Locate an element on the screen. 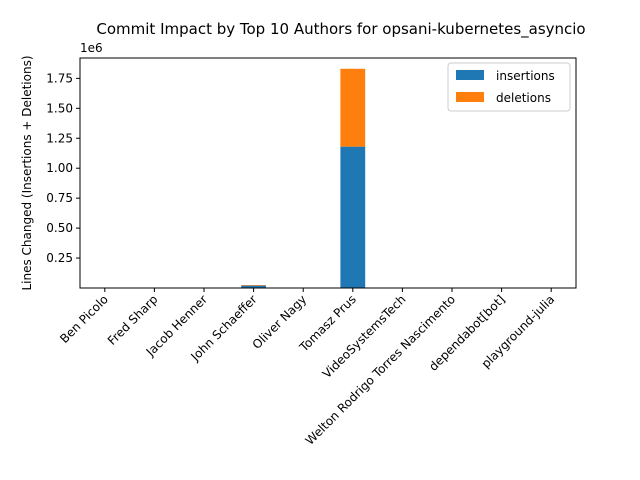  legend-label-insertions: insertions is located at coordinates (525, 76).